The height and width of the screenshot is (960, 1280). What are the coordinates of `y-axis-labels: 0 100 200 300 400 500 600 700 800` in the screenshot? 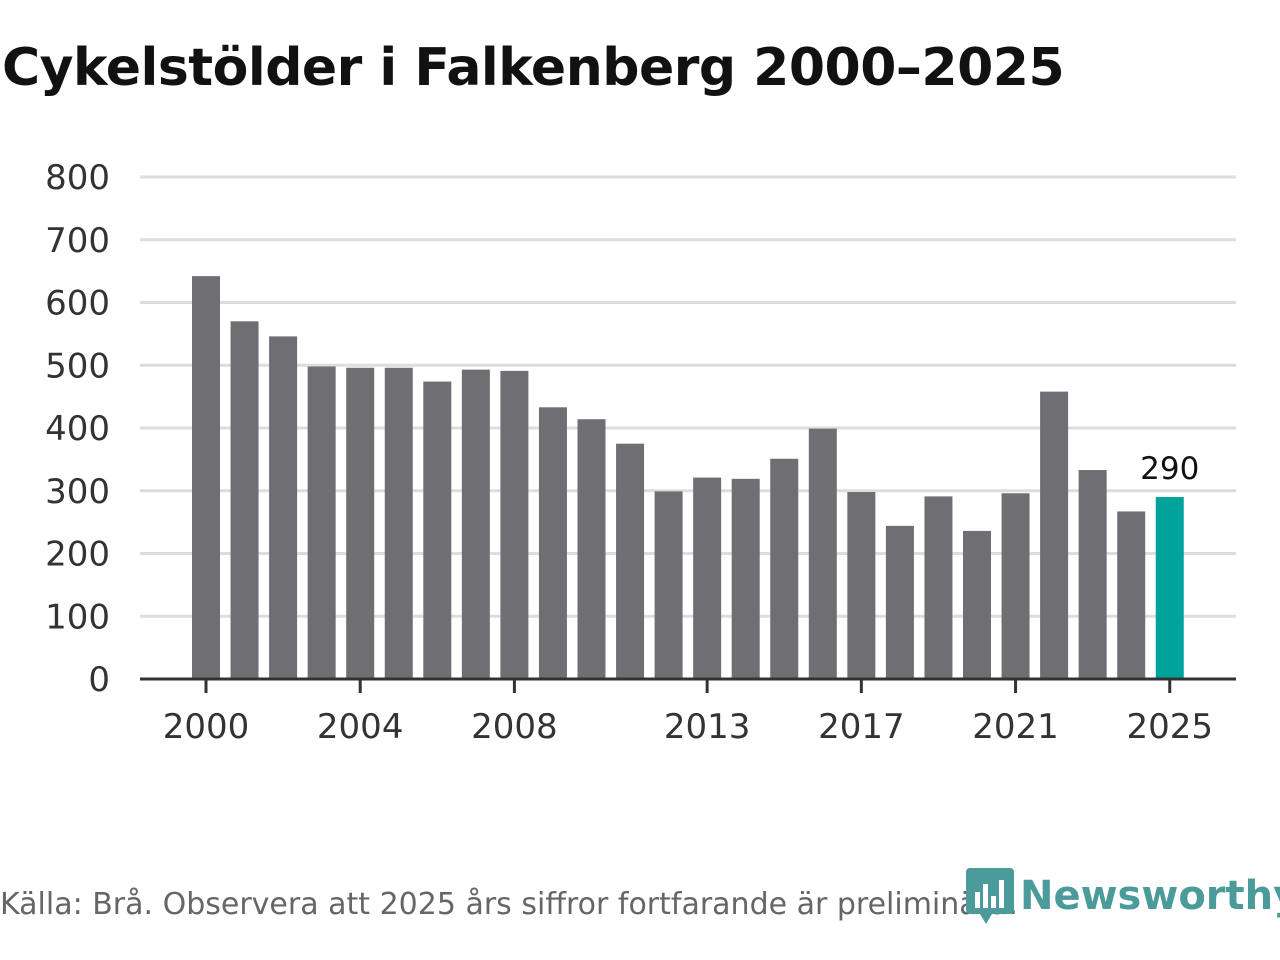 It's located at (77, 429).